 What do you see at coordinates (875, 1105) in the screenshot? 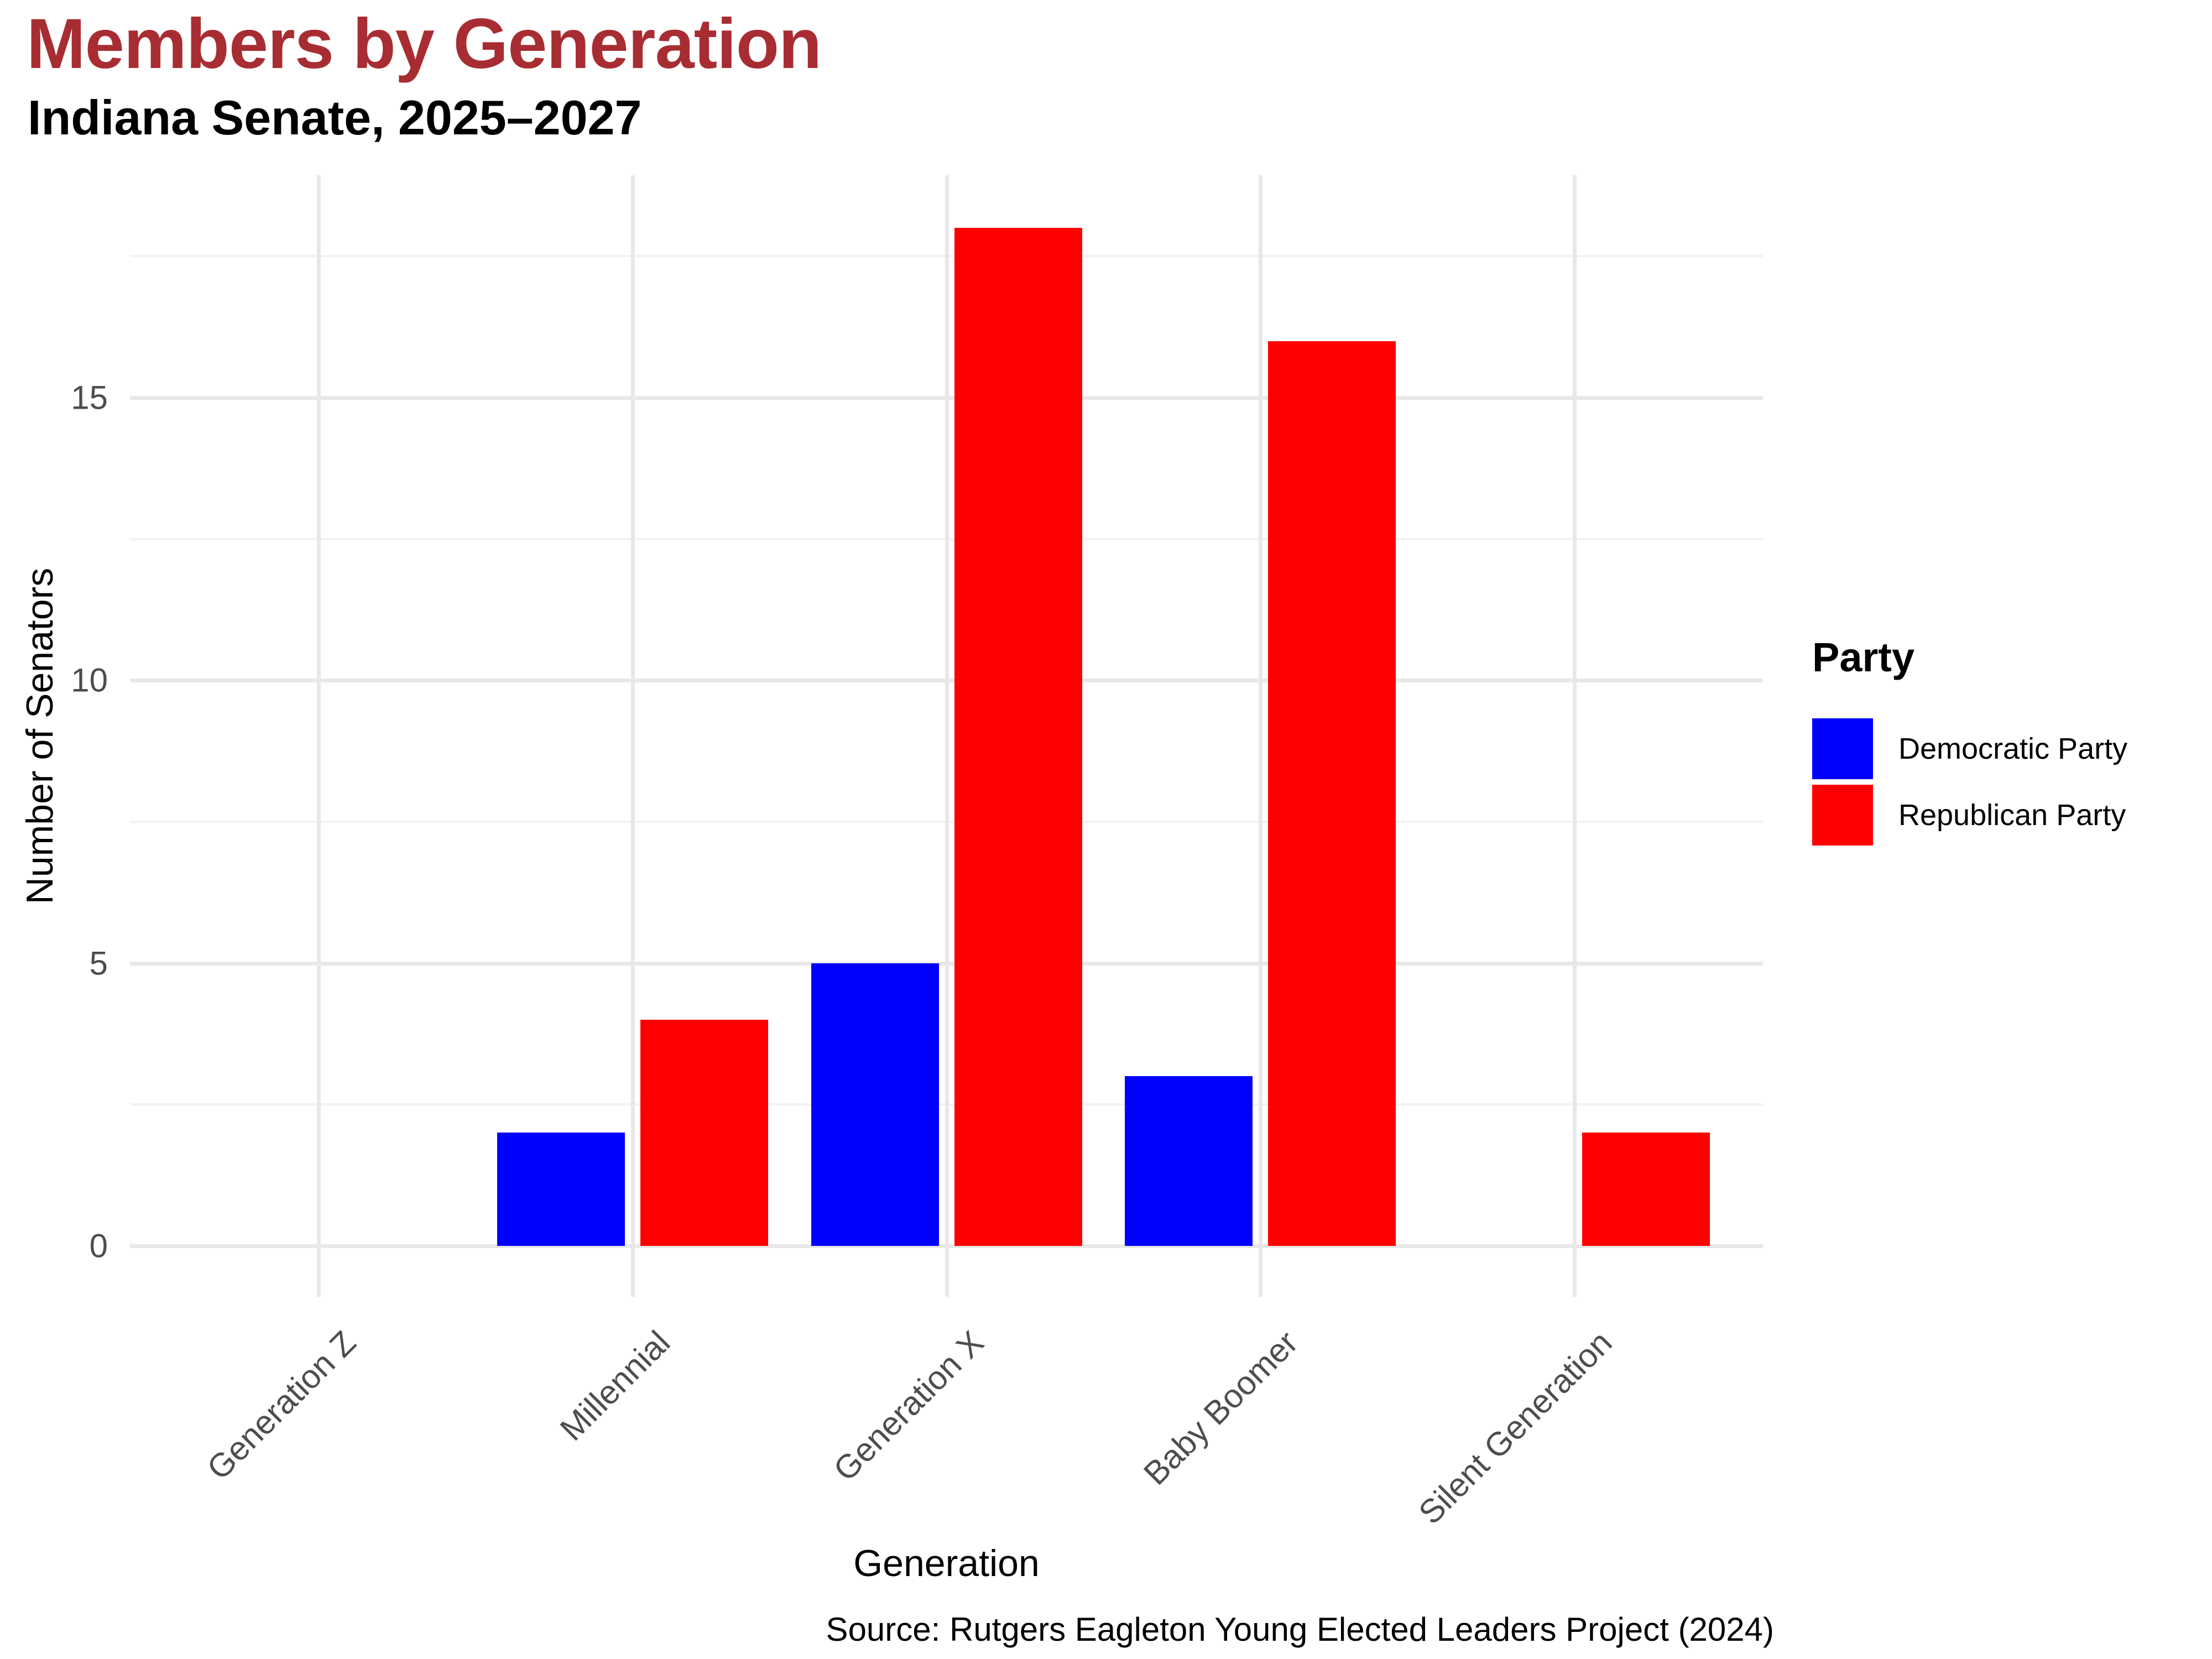
I see `bar-democratic-generation-x` at bounding box center [875, 1105].